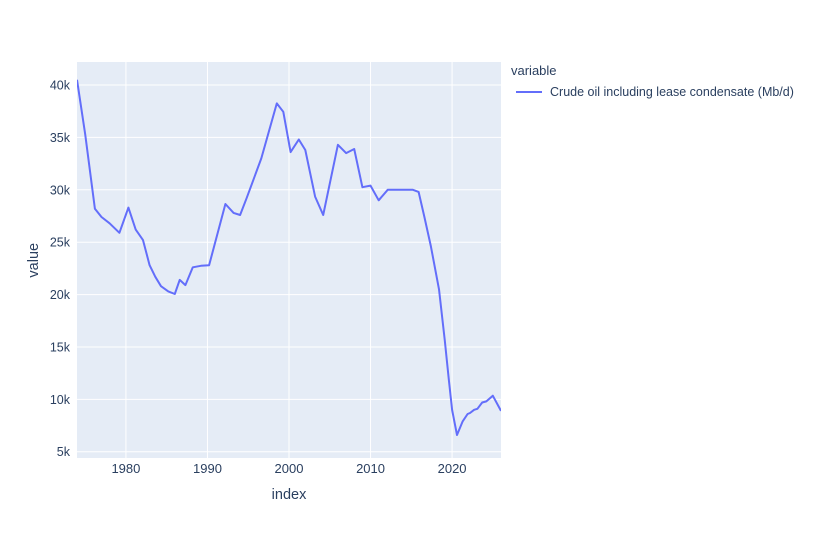  Describe the element at coordinates (534, 70) in the screenshot. I see `legend-title: variable` at that location.